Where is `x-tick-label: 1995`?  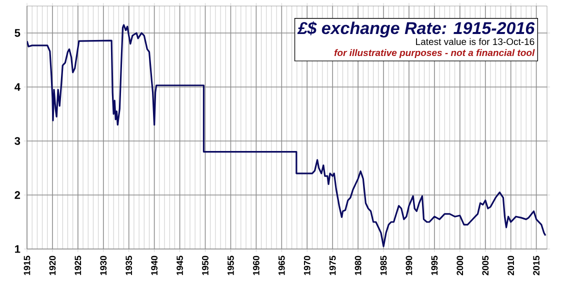 x-tick-label: 1995 is located at coordinates (434, 265).